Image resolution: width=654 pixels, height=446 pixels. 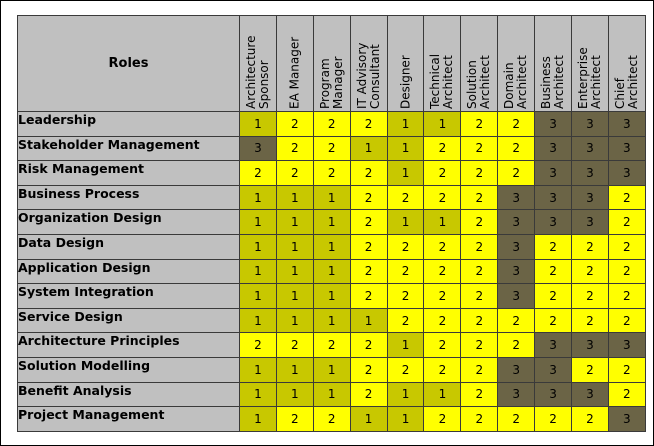 What do you see at coordinates (257, 72) in the screenshot?
I see `column-header-label: Architecture Sponsor` at bounding box center [257, 72].